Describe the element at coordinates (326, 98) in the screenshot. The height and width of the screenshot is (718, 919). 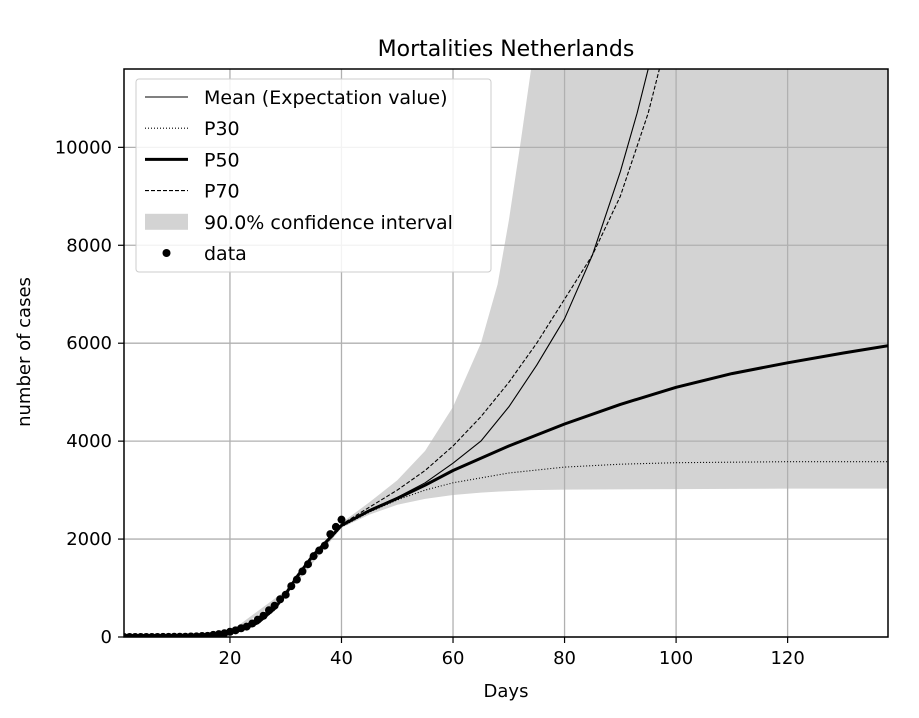
I see `legend-label: Mean (Expectation value)` at that location.